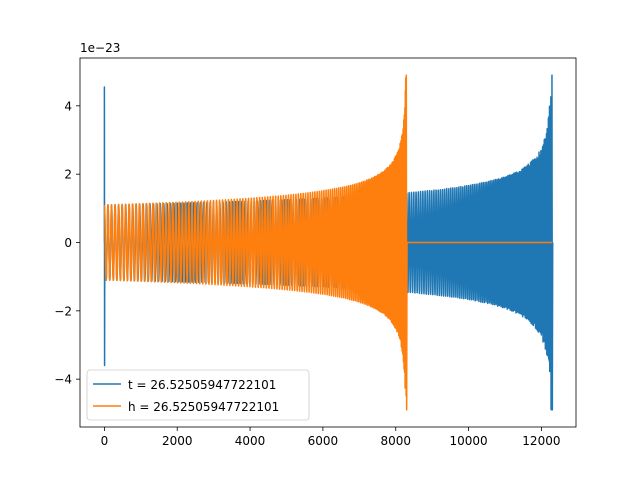 Image resolution: width=640 pixels, height=480 pixels. Describe the element at coordinates (63, 311) in the screenshot. I see `y-tick-label: −2` at that location.